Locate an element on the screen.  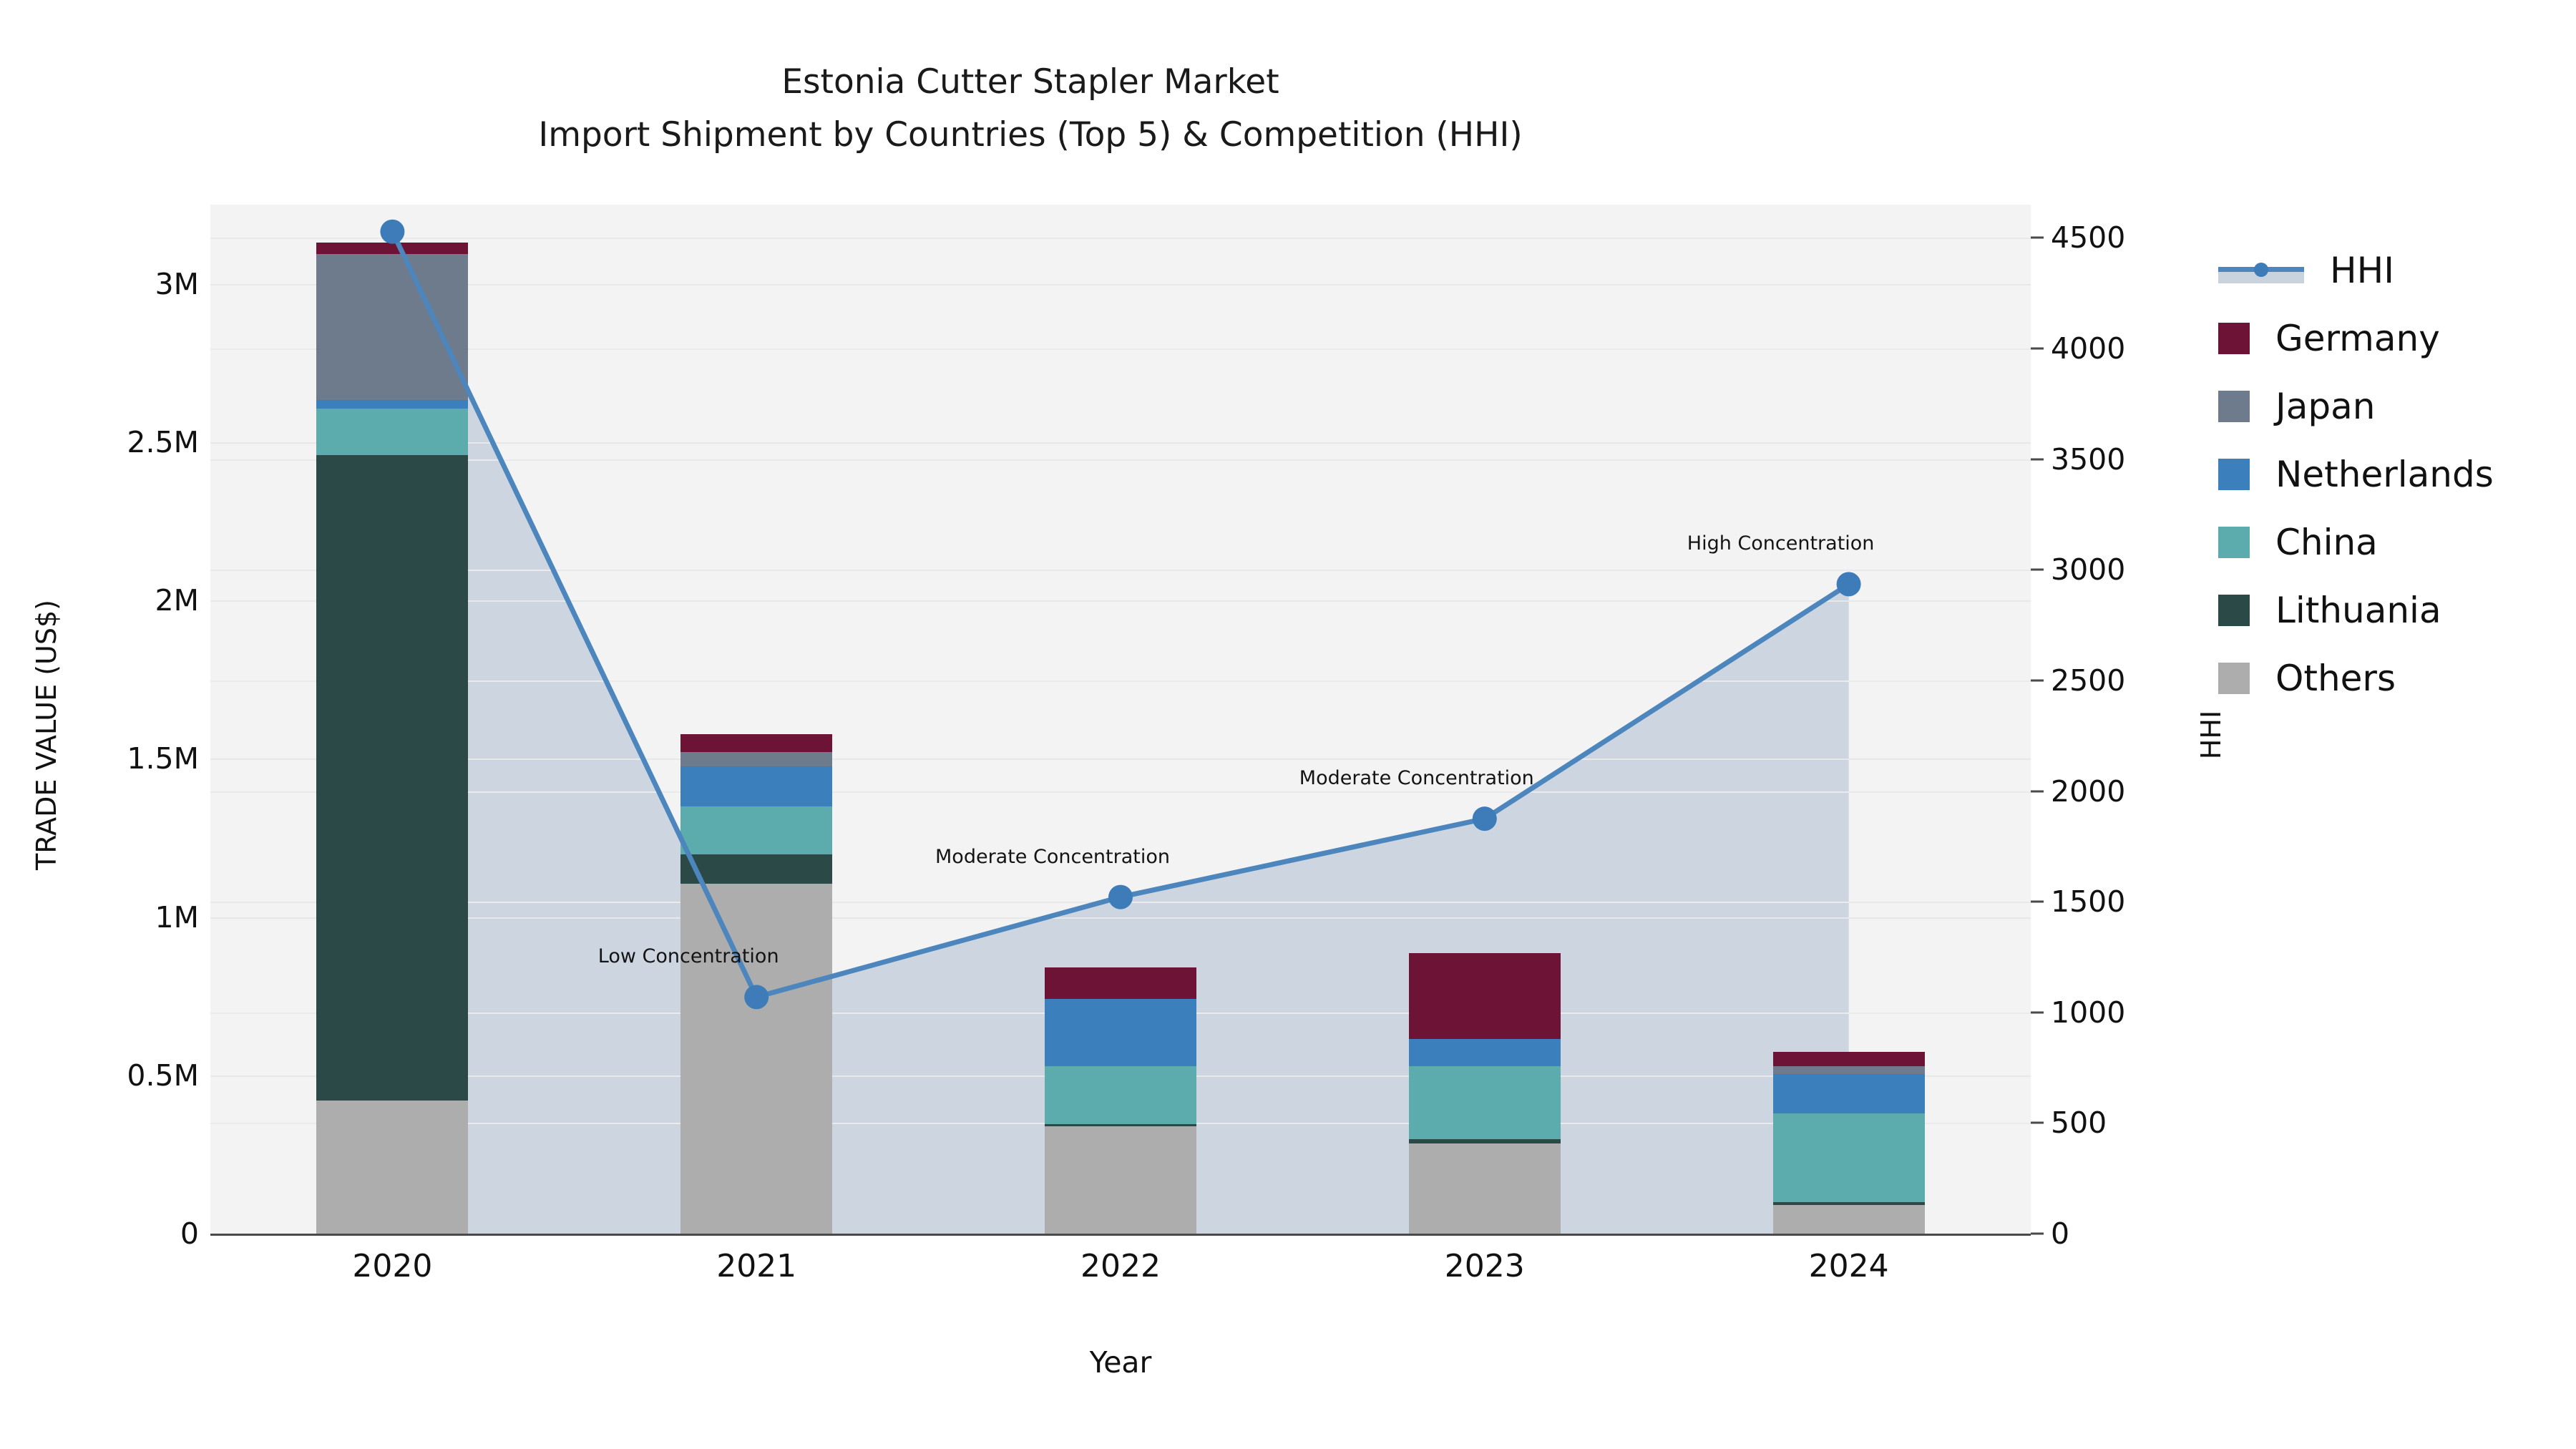
legend-item-label: HHI is located at coordinates (2362, 270).